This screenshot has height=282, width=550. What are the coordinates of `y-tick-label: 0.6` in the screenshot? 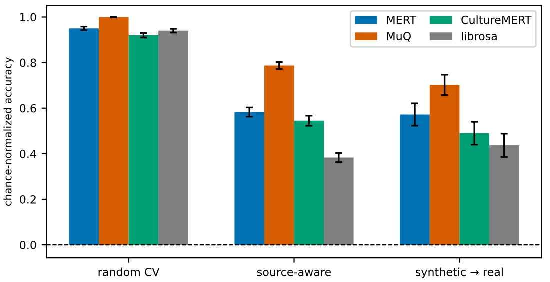 It's located at (28, 108).